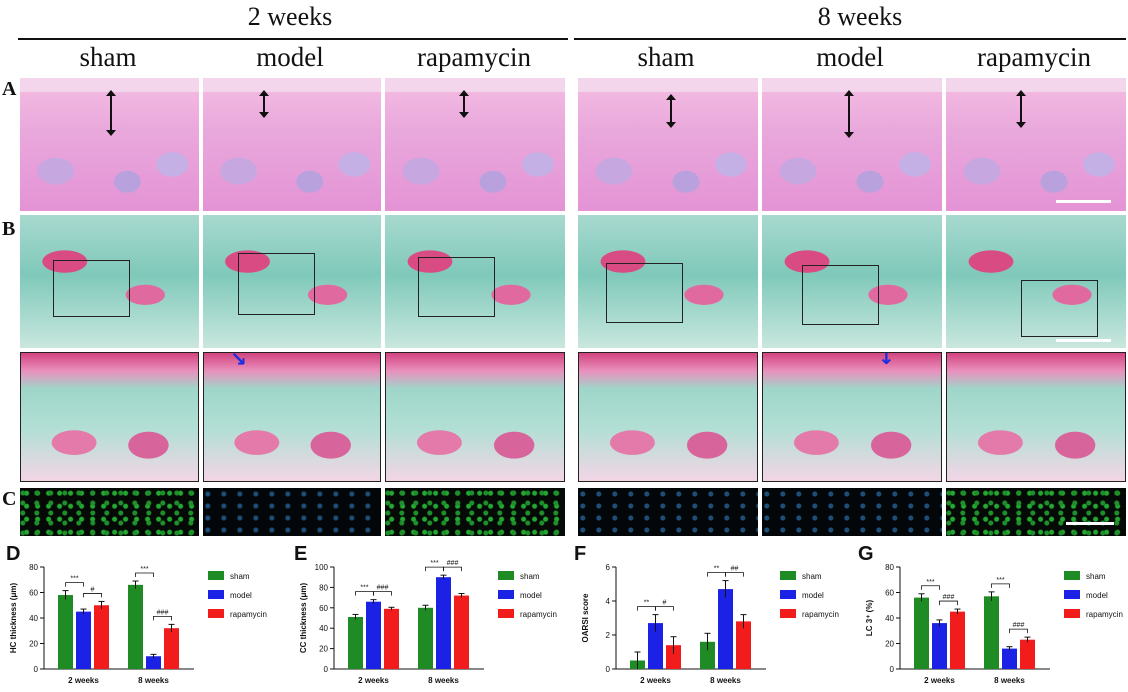 This screenshot has height=692, width=1128. What do you see at coordinates (292, 417) in the screenshot?
I see `safranin-zoom-model-2w: ↘` at bounding box center [292, 417].